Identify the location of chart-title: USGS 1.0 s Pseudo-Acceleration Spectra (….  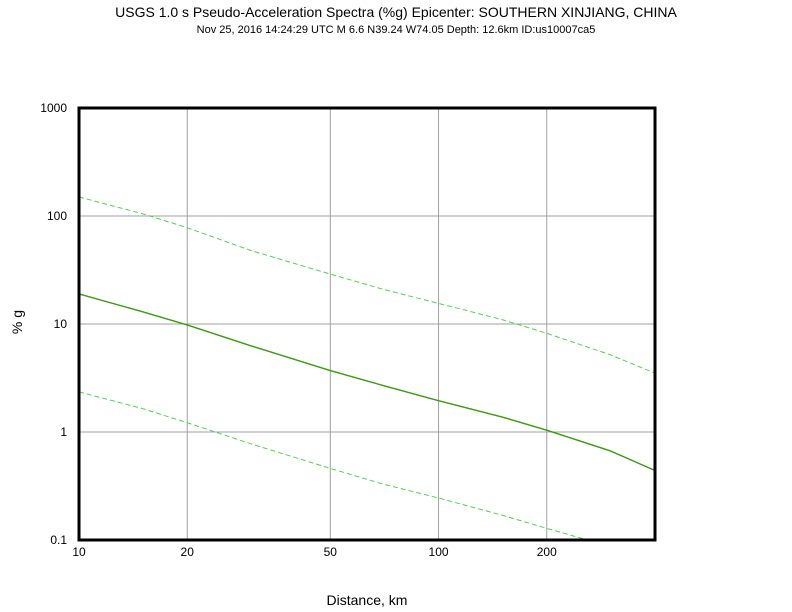
(396, 12).